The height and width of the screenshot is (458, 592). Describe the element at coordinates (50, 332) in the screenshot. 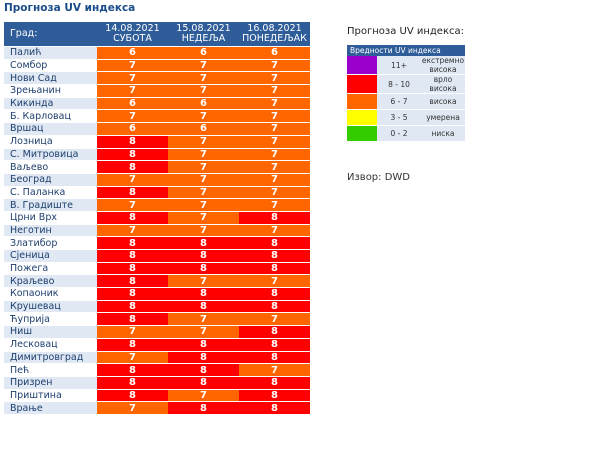

I see `city-name: Ниш` at that location.